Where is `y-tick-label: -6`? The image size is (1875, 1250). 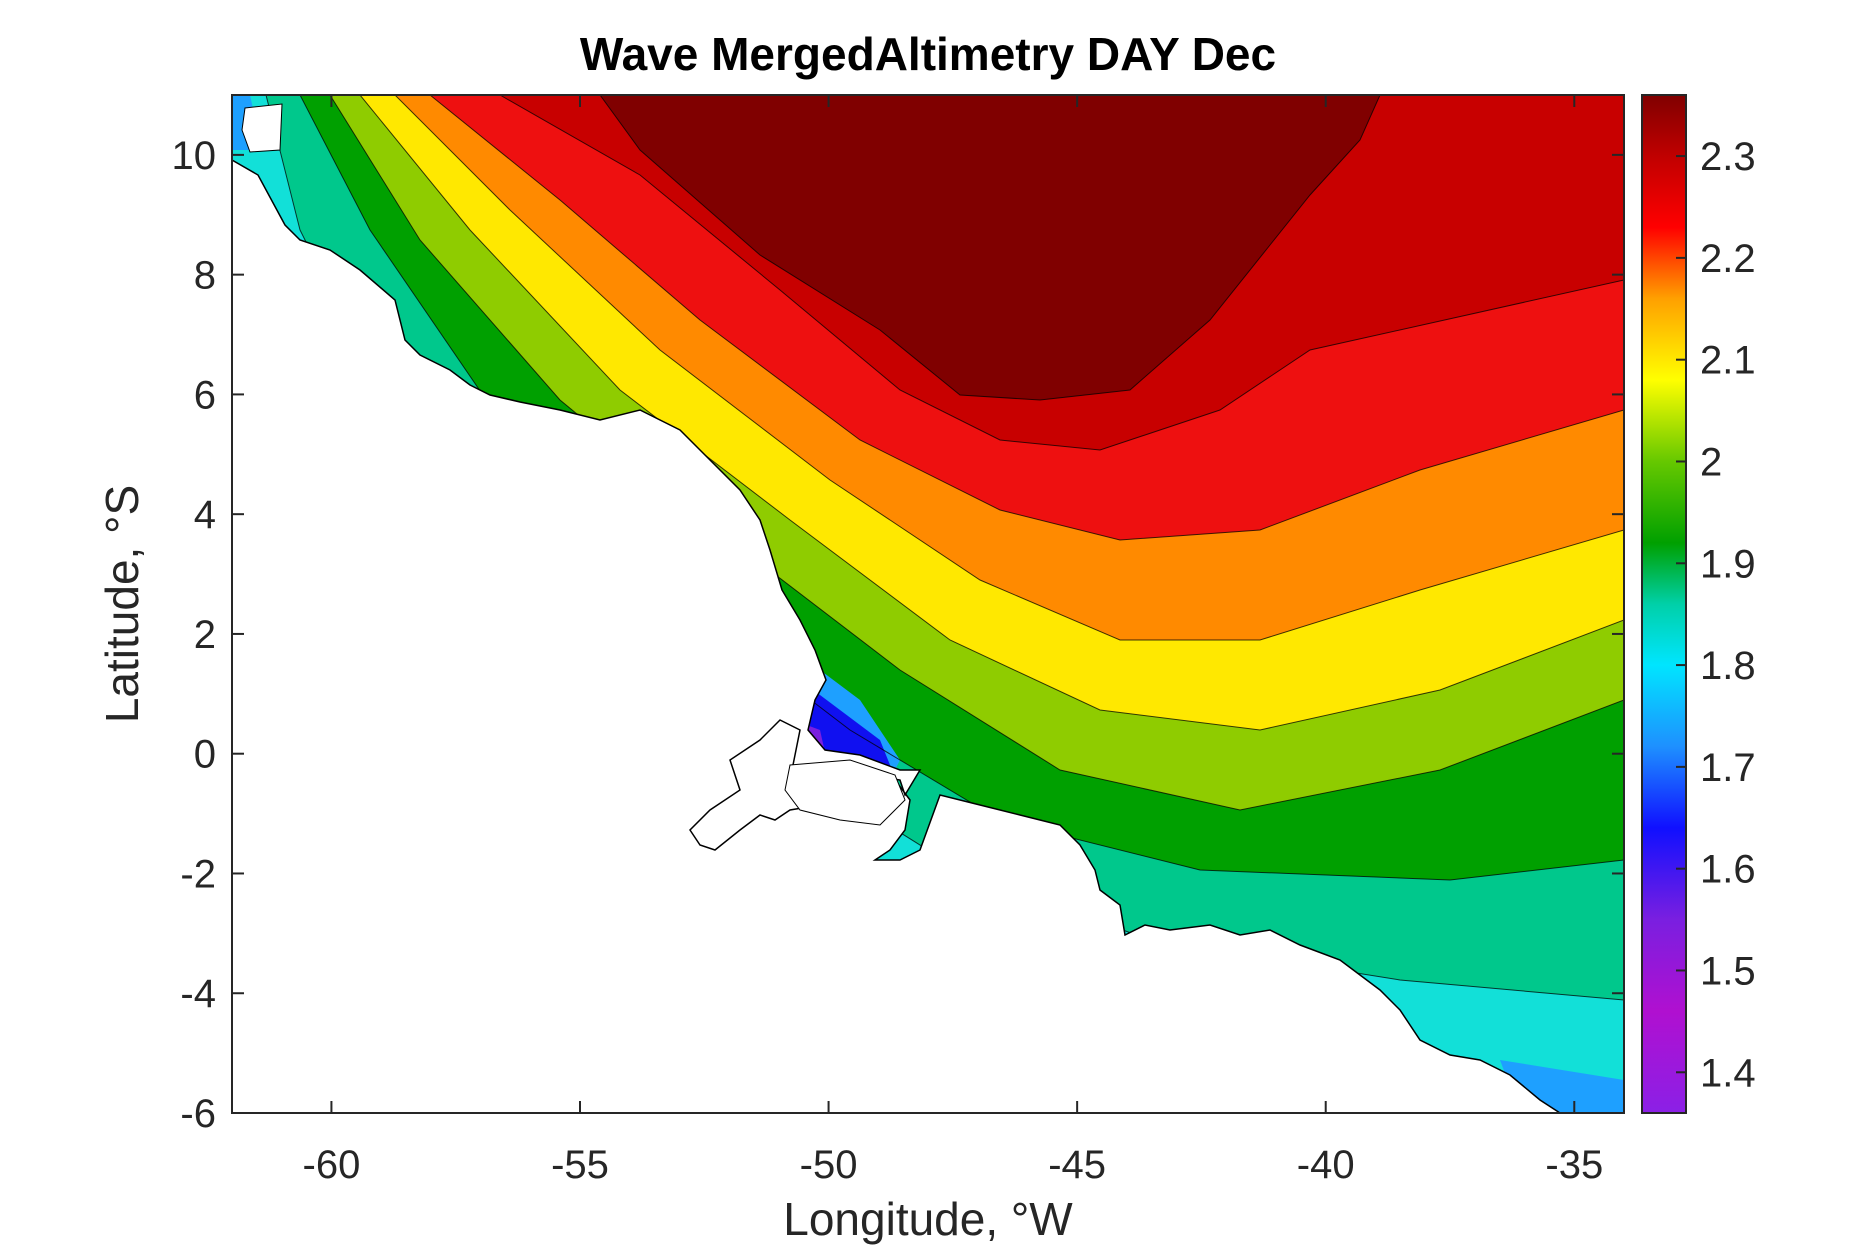
y-tick-label: -6 is located at coordinates (198, 1114).